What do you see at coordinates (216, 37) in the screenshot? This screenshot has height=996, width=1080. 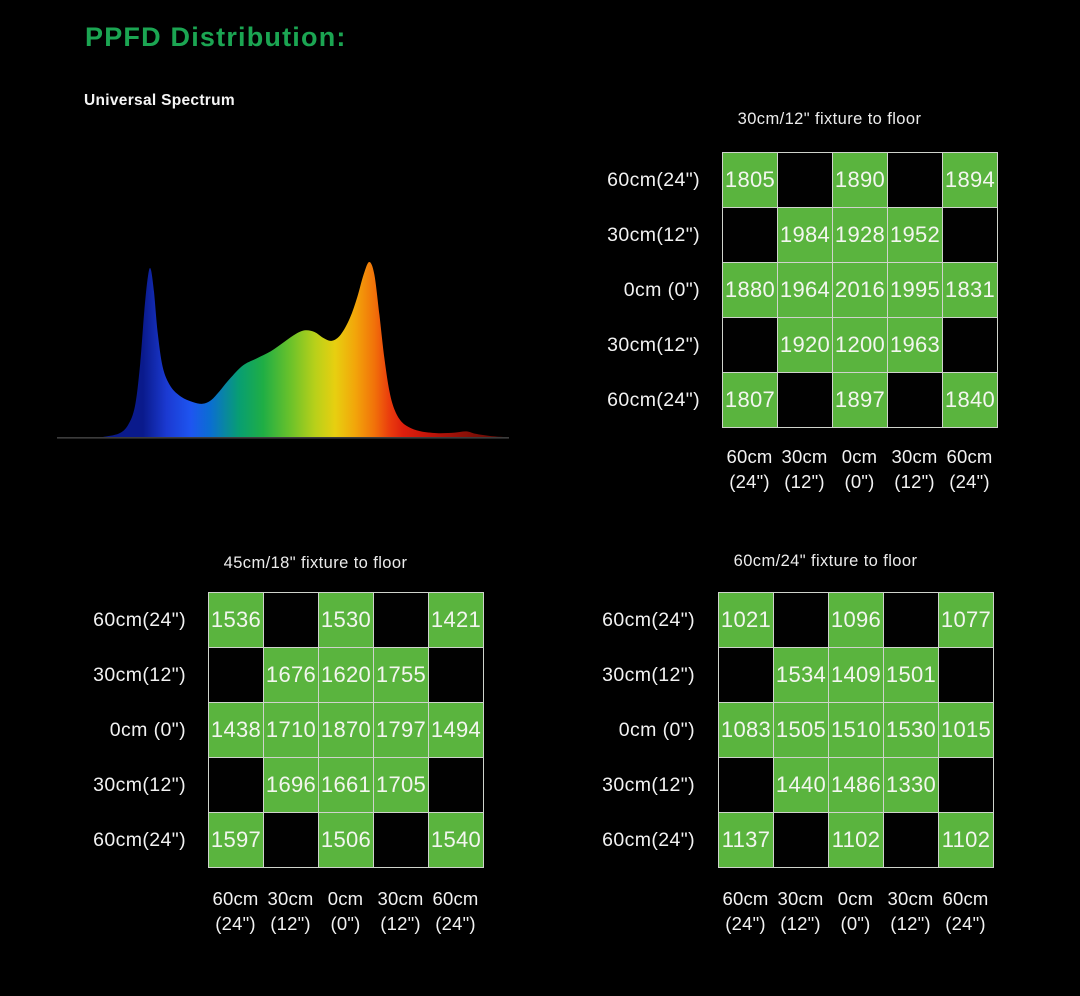 I see `page-title: PPFD Distribution:` at bounding box center [216, 37].